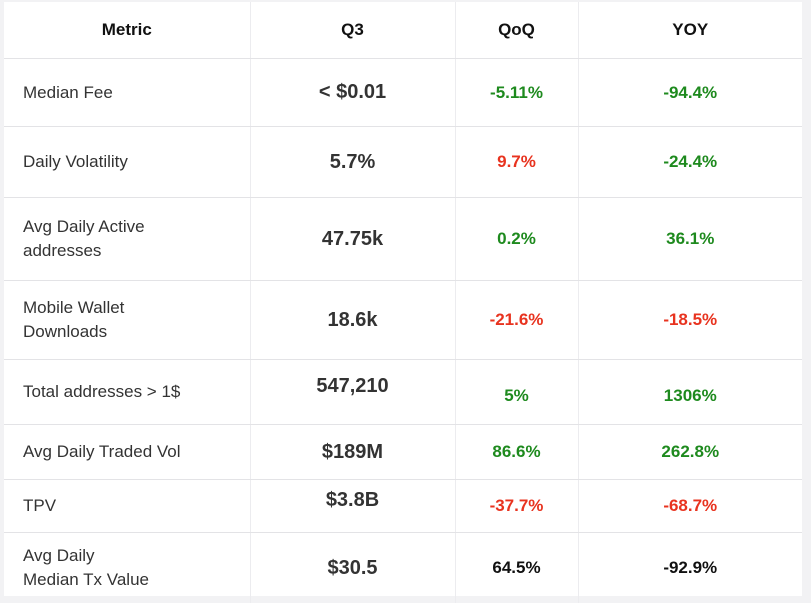 This screenshot has width=811, height=603. I want to click on yoy-value: -94.4%, so click(690, 93).